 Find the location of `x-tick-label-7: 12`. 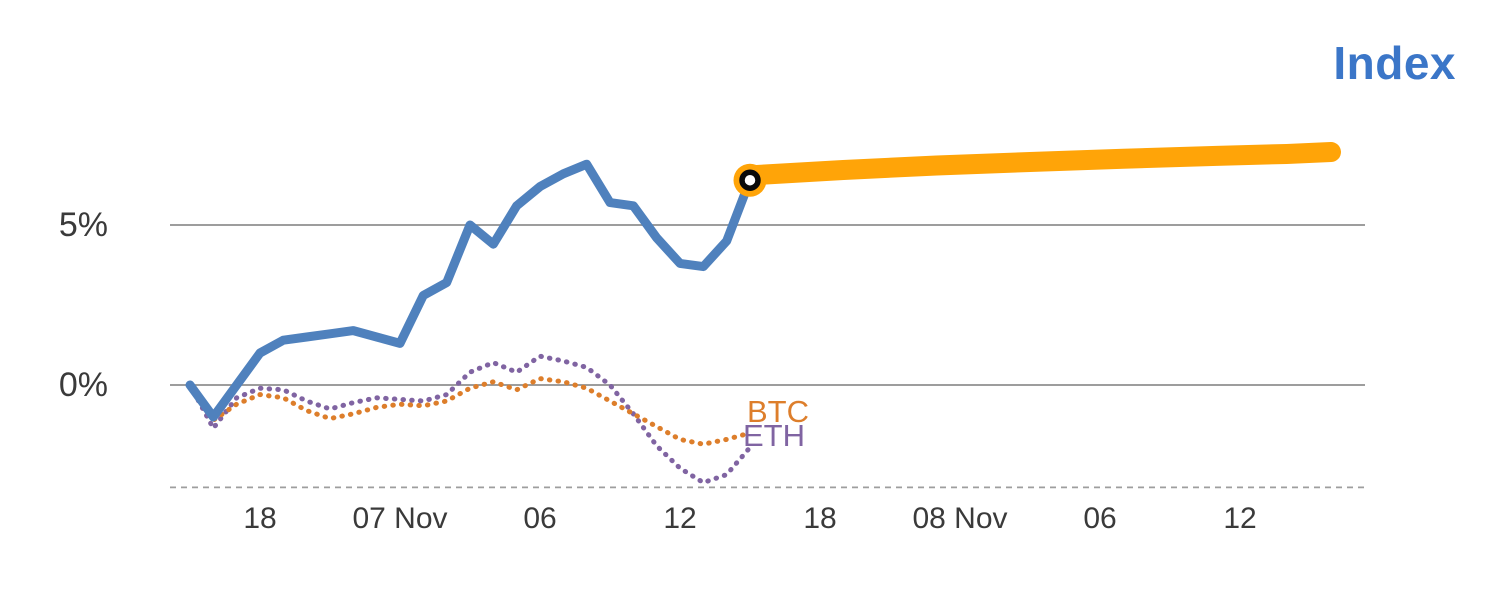

x-tick-label-7: 12 is located at coordinates (1240, 518).